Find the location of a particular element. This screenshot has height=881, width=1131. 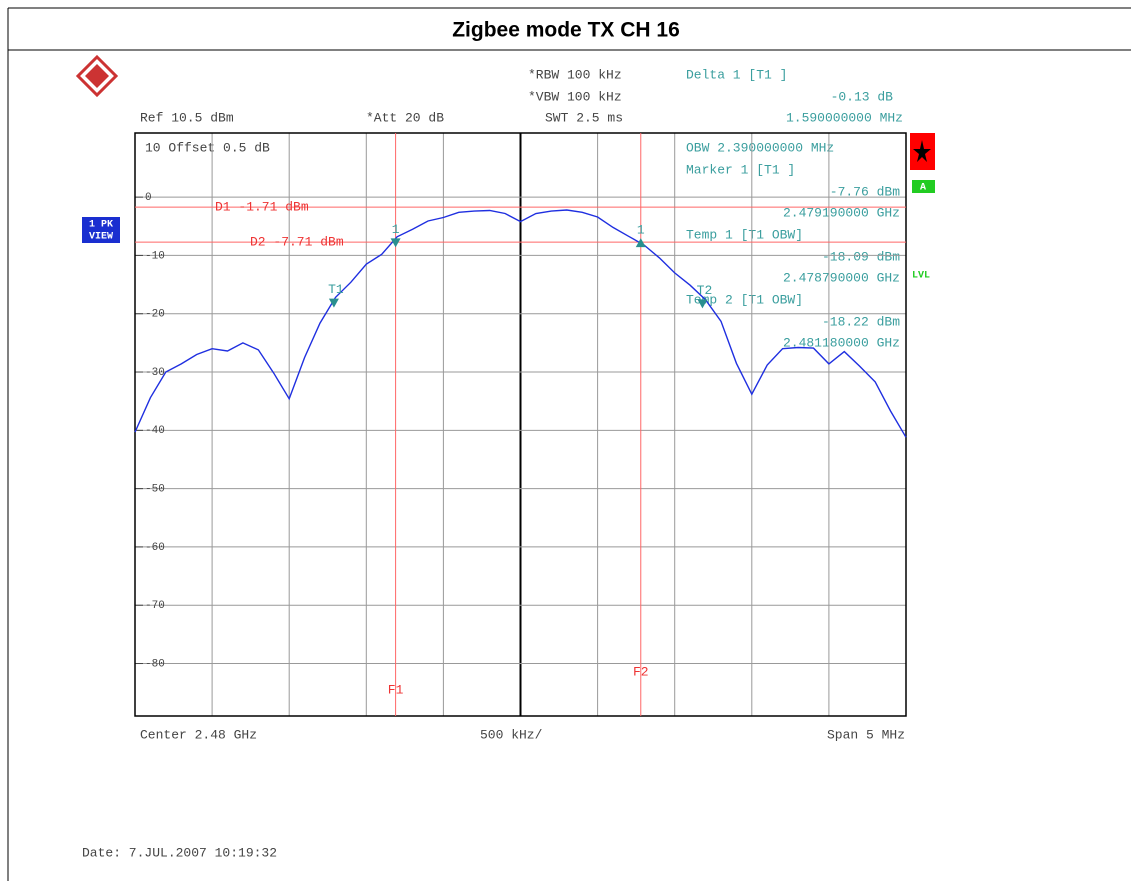

trace-badge is located at coordinates (101, 230).